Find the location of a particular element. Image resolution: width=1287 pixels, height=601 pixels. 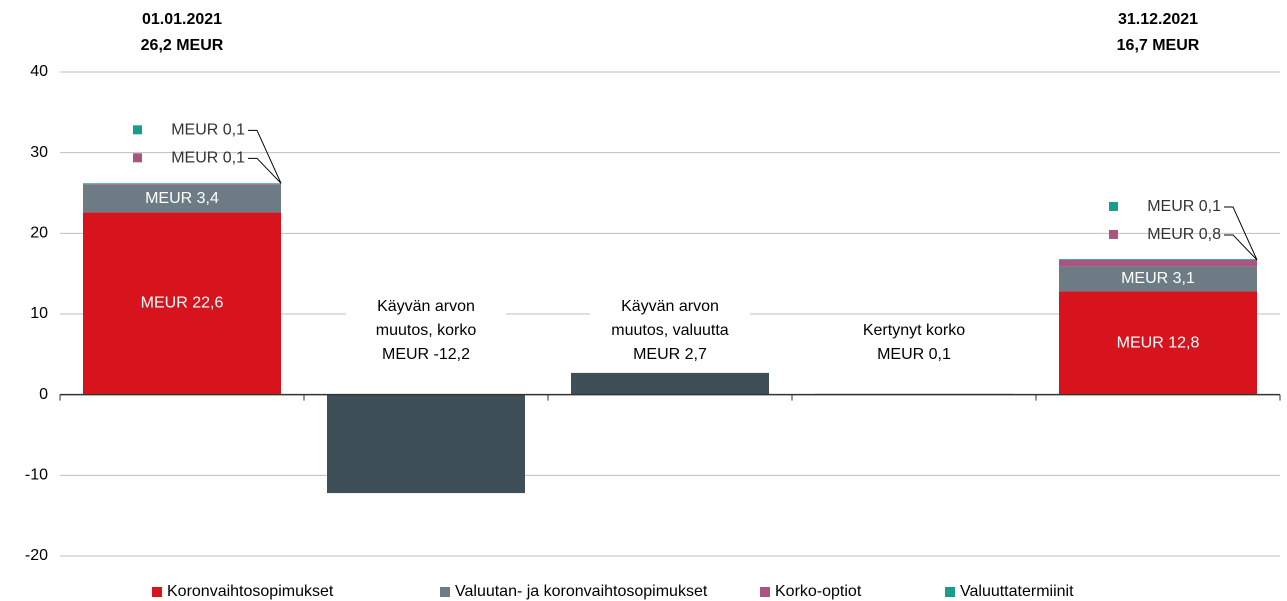

total-label: 16,7 MEUR is located at coordinates (1158, 45).